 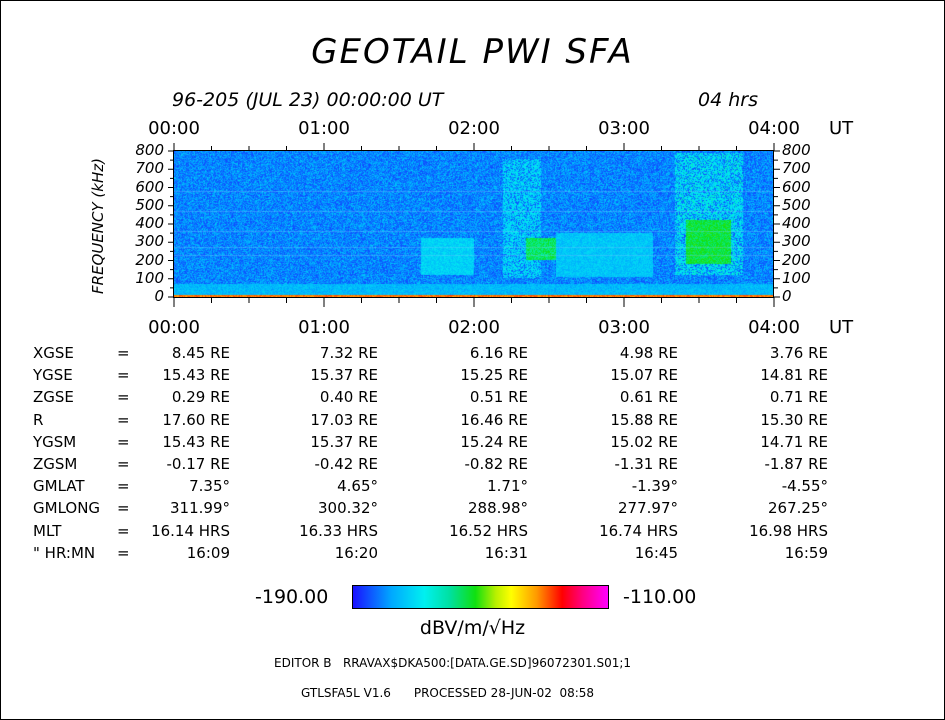 I want to click on top-time-tick-label: 01:00, so click(x=324, y=128).